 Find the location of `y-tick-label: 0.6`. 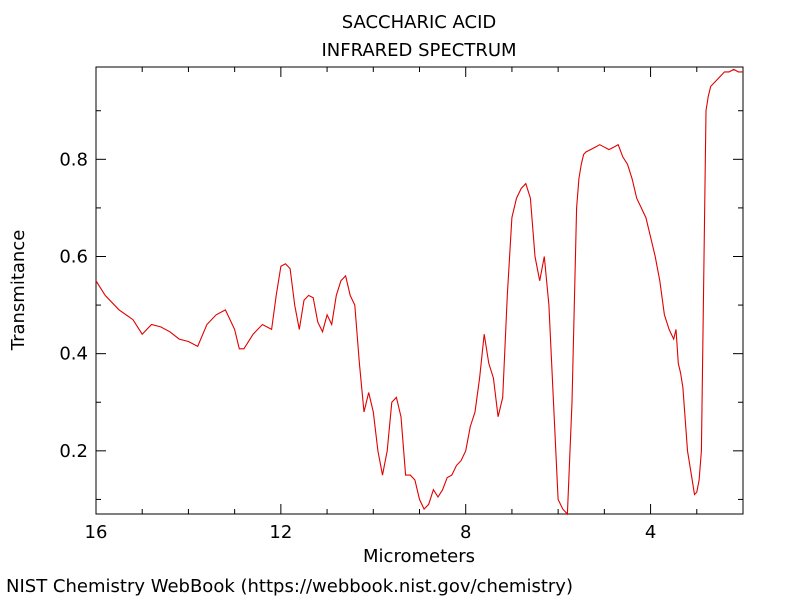

y-tick-label: 0.6 is located at coordinates (73, 256).